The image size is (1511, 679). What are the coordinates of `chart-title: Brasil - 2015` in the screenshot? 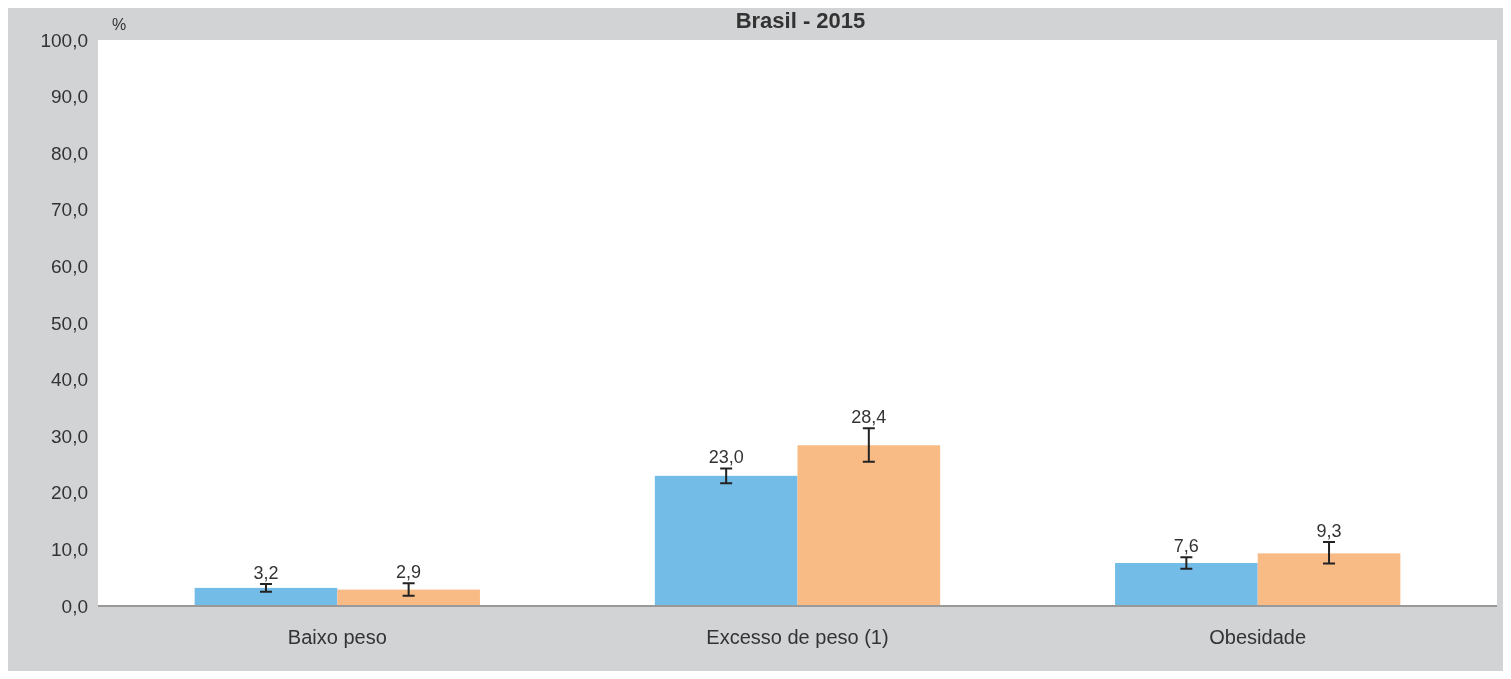 It's located at (800, 20).